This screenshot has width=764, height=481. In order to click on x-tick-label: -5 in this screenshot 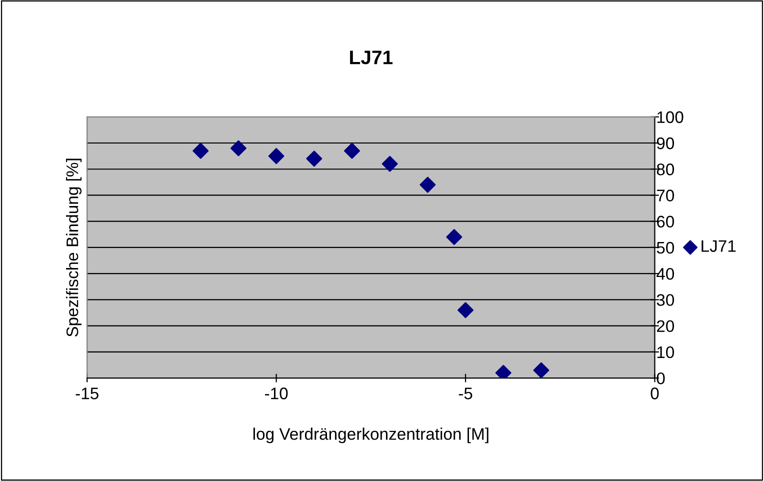, I will do `click(465, 394)`.